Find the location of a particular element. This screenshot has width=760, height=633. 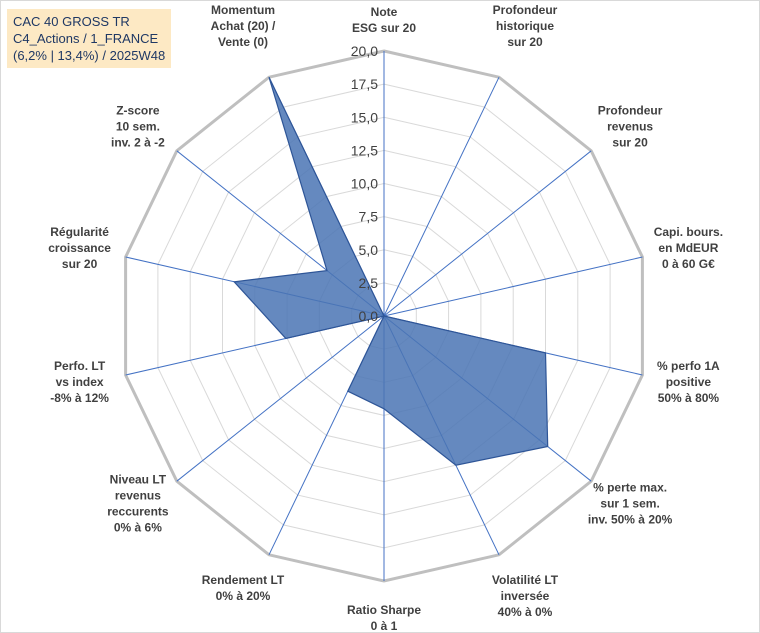

tick-label: 5,0 is located at coordinates (369, 250).